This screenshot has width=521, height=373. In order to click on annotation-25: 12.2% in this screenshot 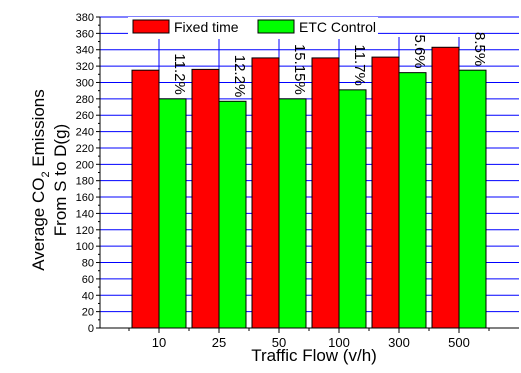, I will do `click(239, 76)`.